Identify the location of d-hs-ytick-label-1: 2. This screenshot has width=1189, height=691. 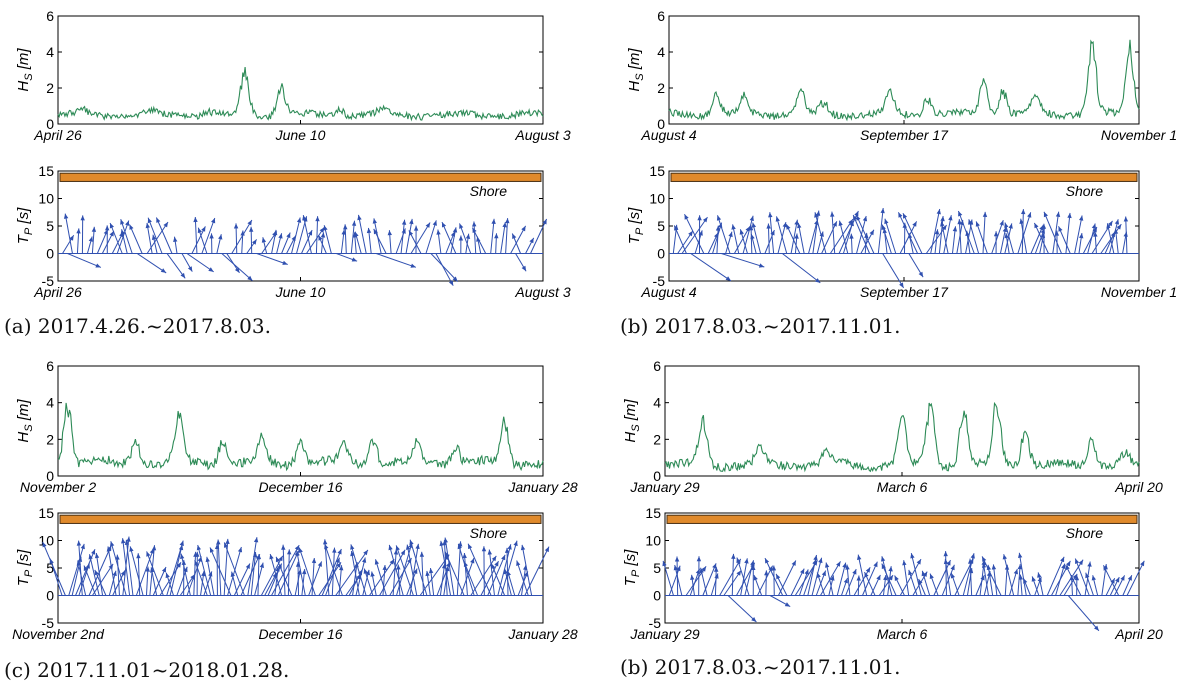
(657, 439).